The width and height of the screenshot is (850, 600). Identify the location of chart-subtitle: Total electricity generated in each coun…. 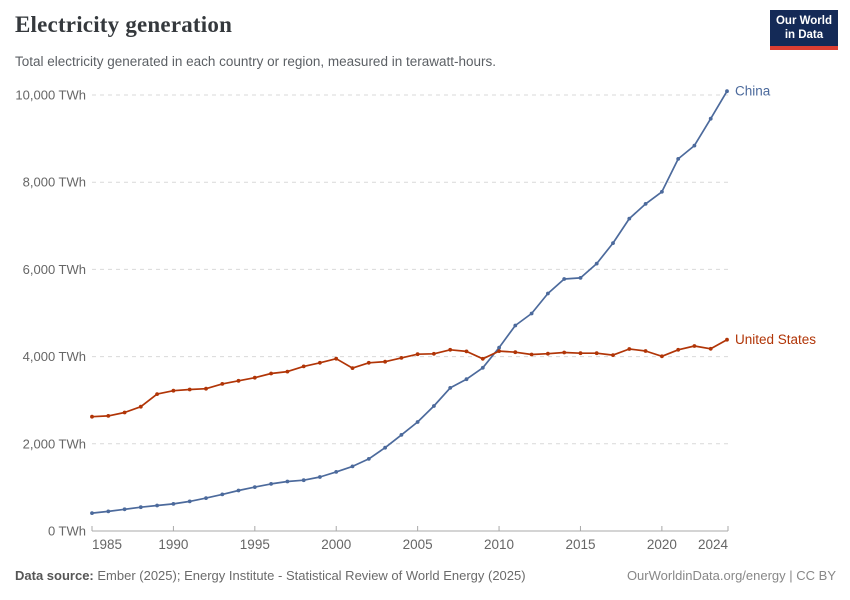
(255, 61).